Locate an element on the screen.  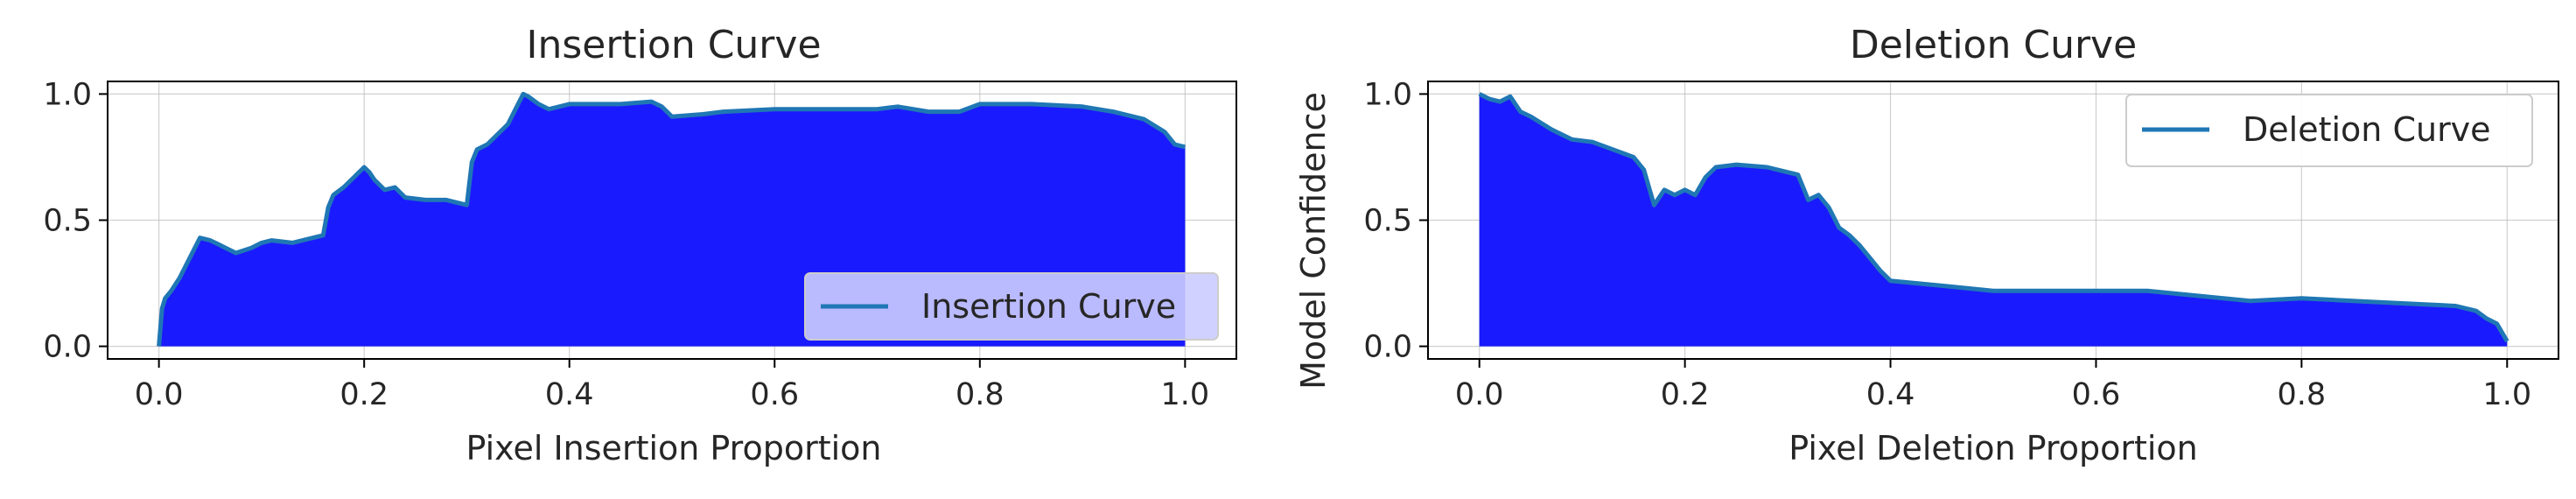
deletion-y-tick-label: 1.0 is located at coordinates (1387, 94).